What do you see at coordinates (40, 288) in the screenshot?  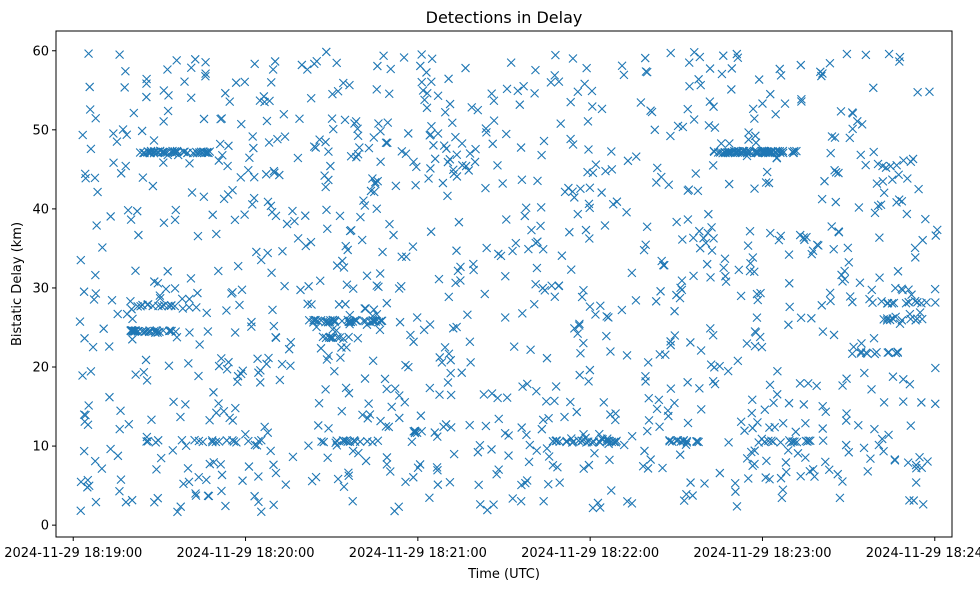 I see `y-tick-label: 30` at bounding box center [40, 288].